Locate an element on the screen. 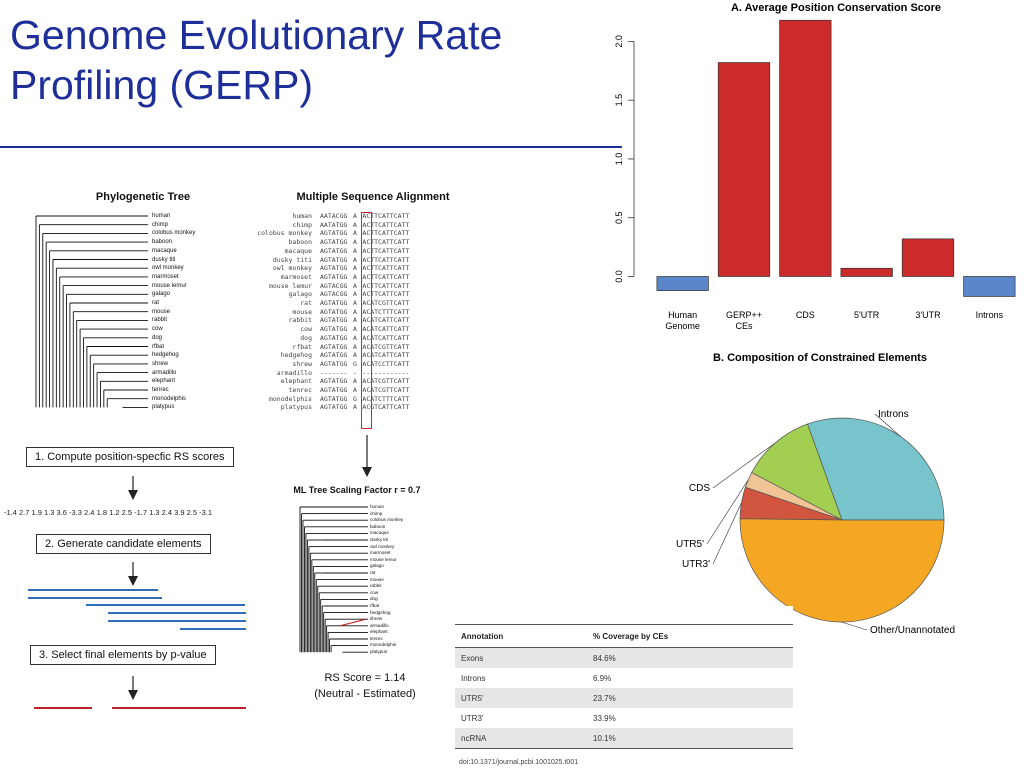 This screenshot has height=768, width=1024. scaled-species-label: baboon is located at coordinates (378, 526).